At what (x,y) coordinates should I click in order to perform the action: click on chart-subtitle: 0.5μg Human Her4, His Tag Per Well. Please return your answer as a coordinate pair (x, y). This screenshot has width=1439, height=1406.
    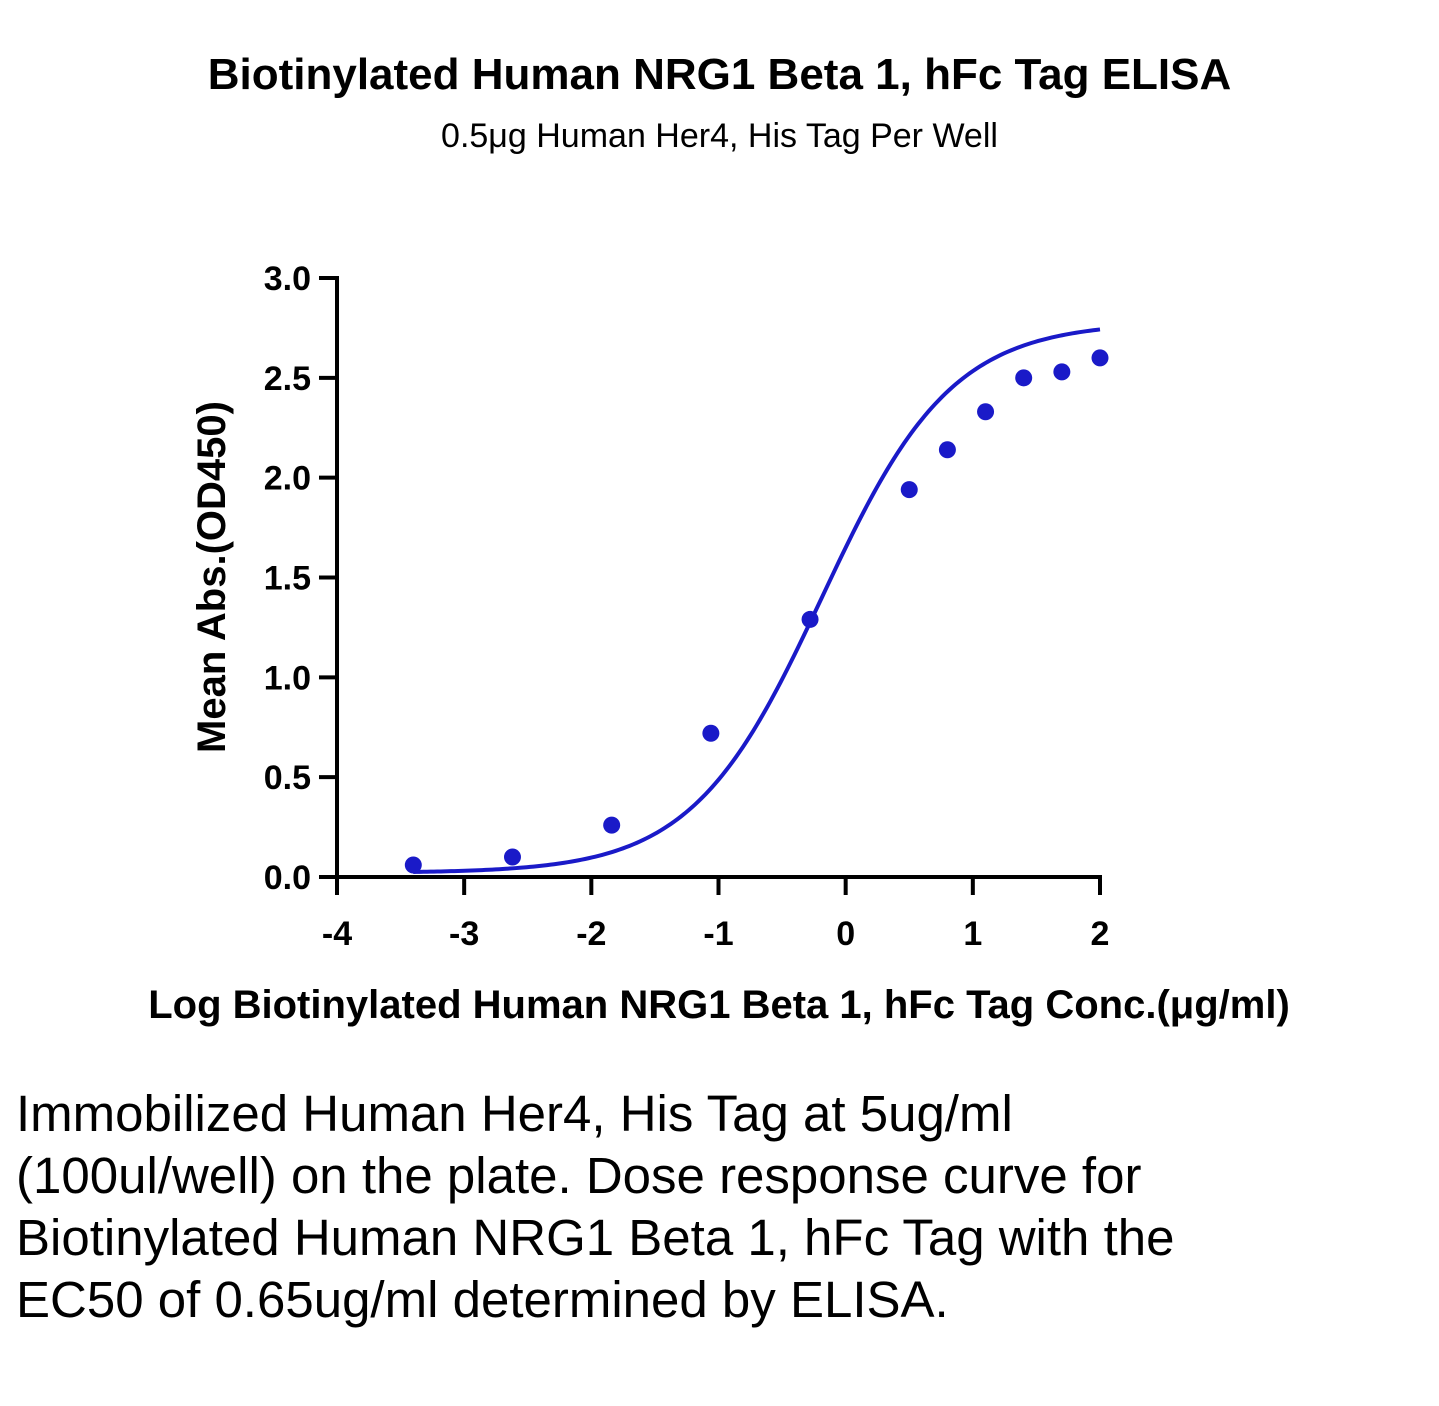
    Looking at the image, I should click on (719, 136).